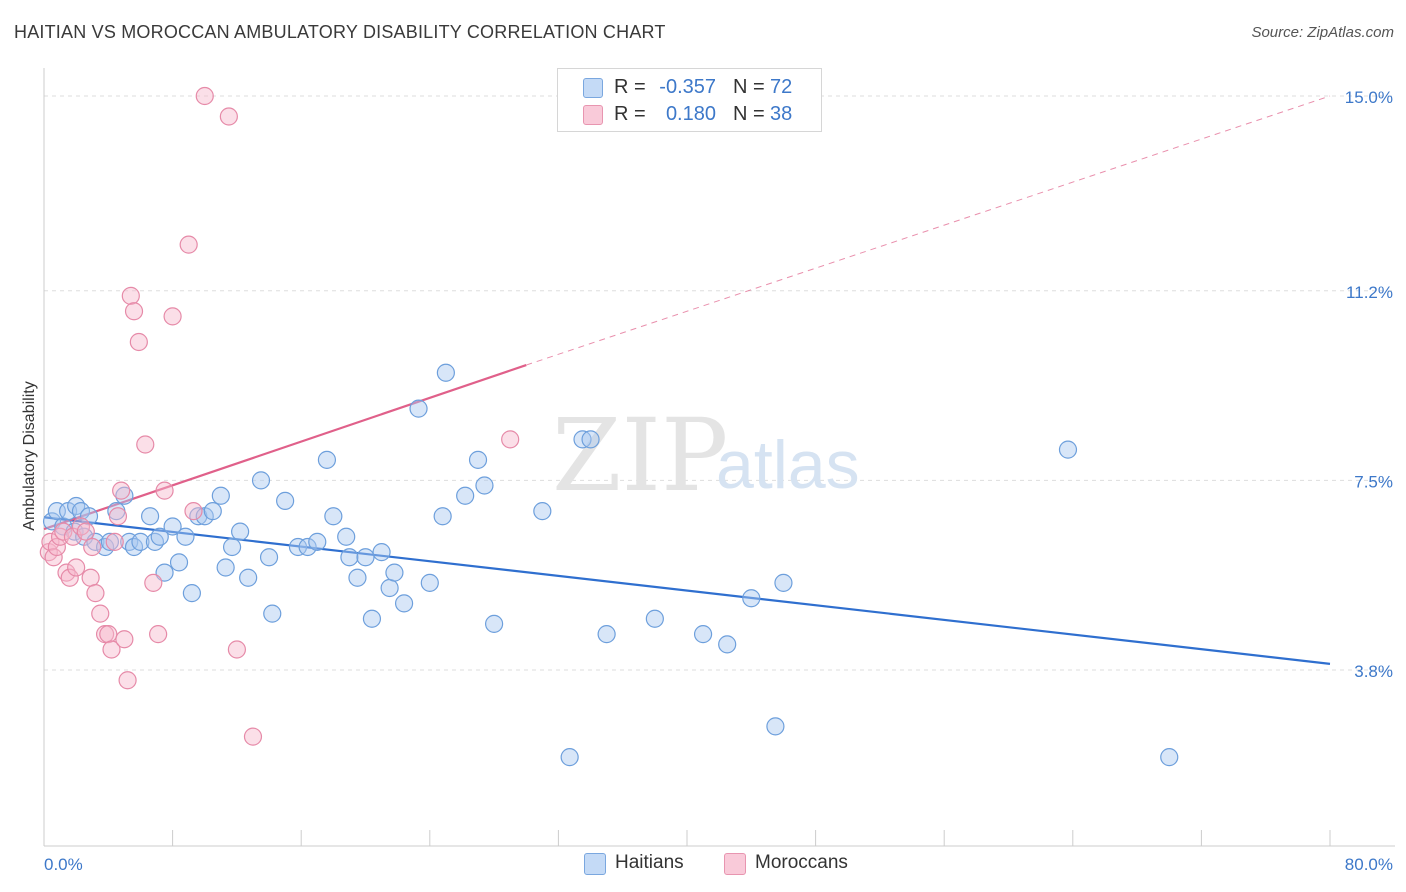  What do you see at coordinates (1369, 292) in the screenshot?
I see `y-tick-label: 11.2%` at bounding box center [1369, 292].